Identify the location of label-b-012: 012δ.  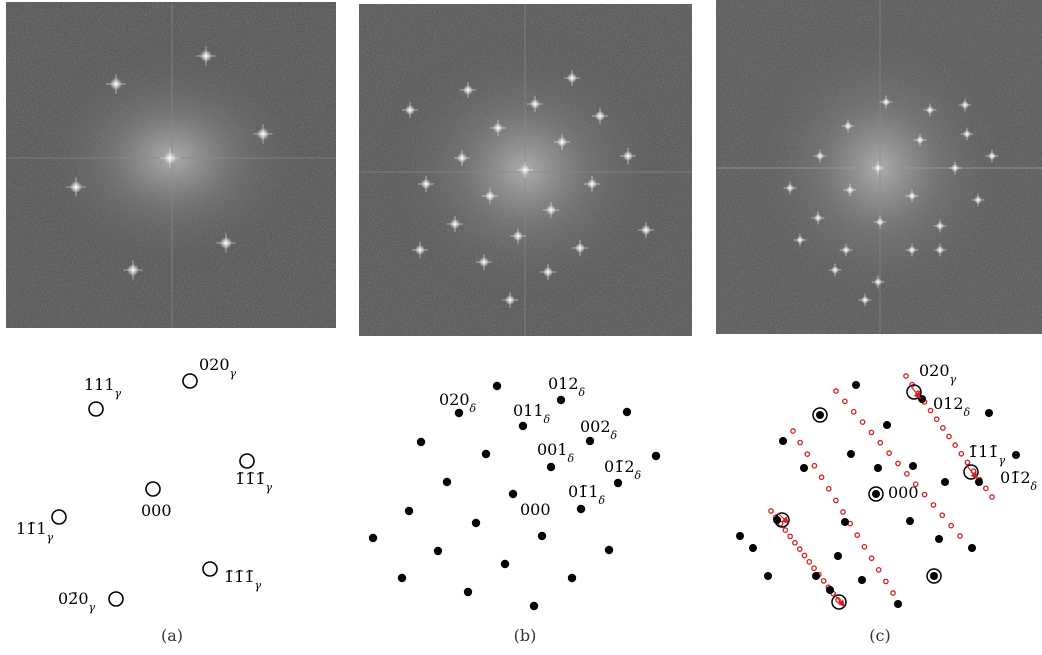
(567, 386).